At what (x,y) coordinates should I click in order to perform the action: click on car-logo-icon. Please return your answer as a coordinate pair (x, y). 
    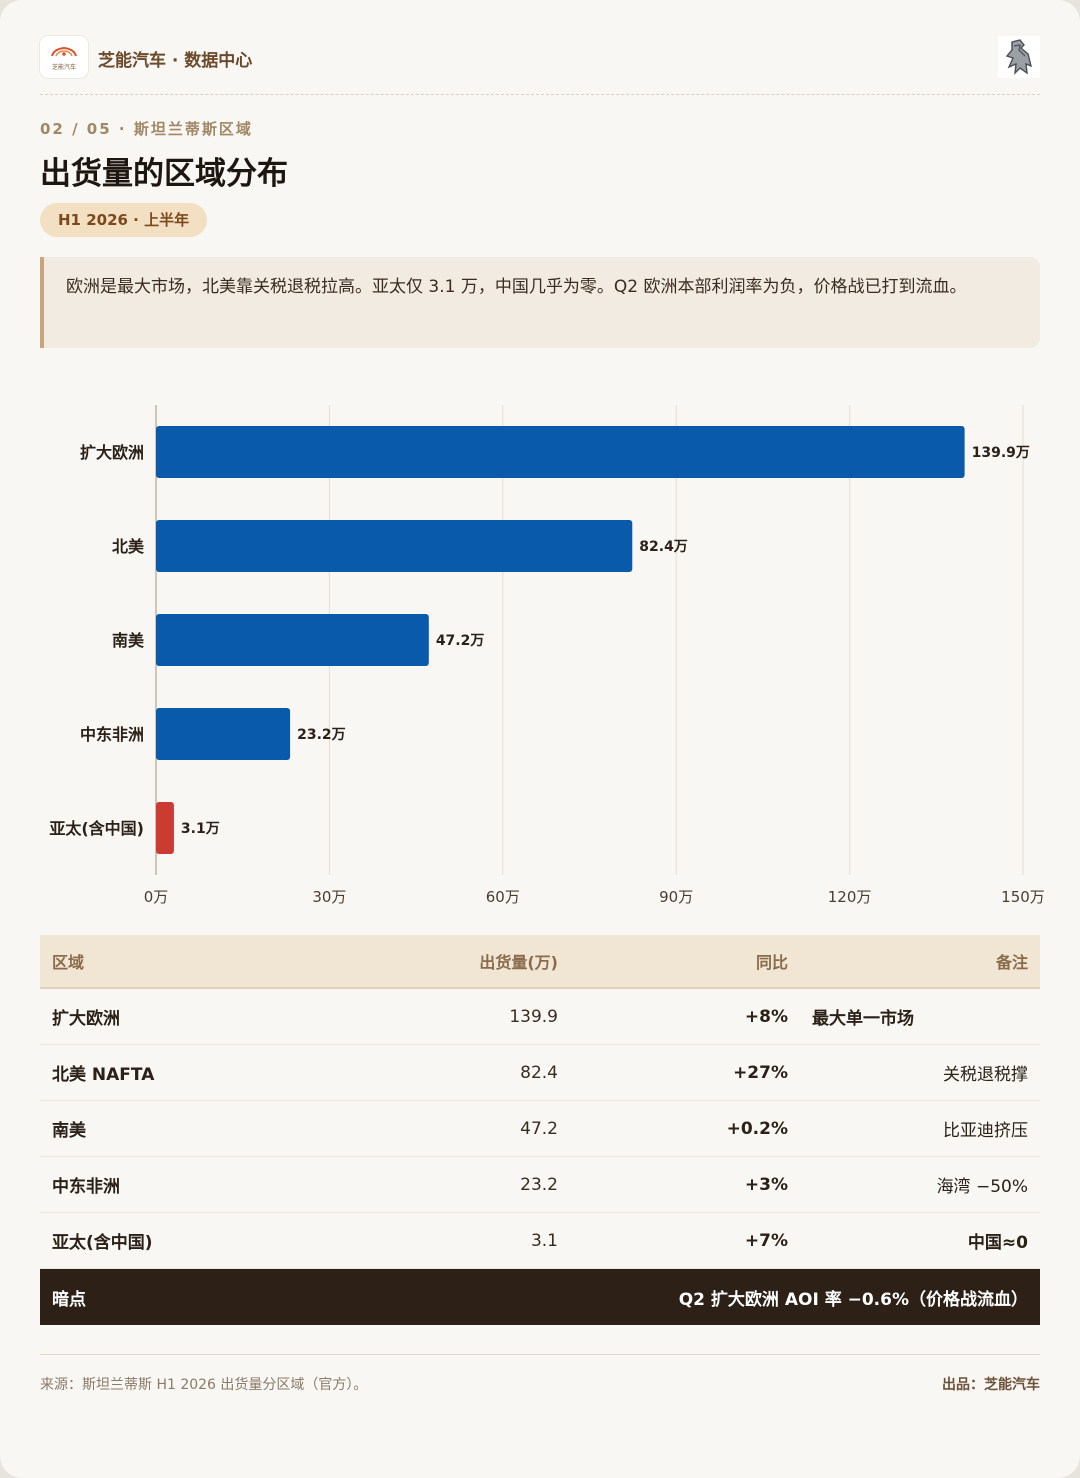
    Looking at the image, I should click on (64, 51).